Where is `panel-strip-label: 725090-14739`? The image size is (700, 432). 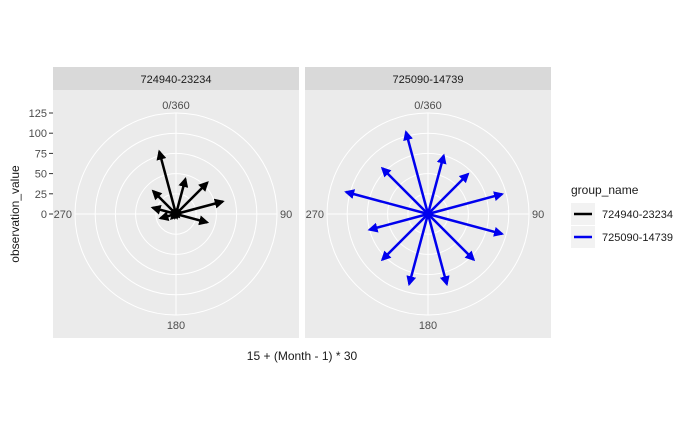 panel-strip-label: 725090-14739 is located at coordinates (428, 80).